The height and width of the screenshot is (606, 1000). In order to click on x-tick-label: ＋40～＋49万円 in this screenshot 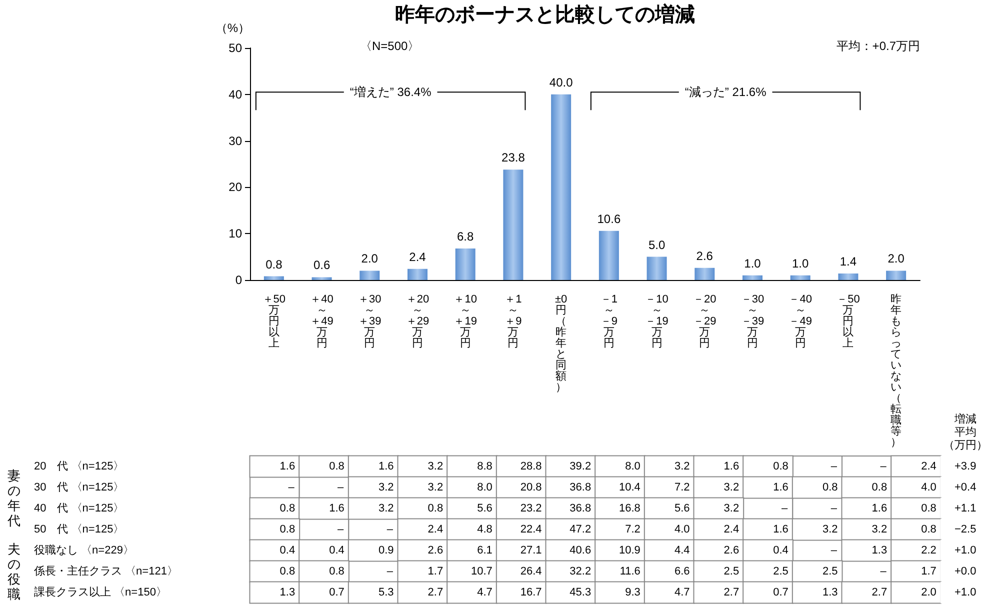, I will do `click(322, 322)`.